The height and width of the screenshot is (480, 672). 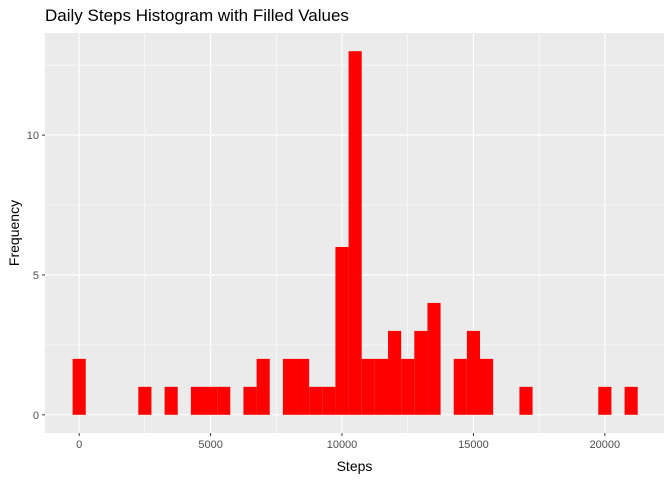 What do you see at coordinates (605, 445) in the screenshot?
I see `x-tick-label: 20000` at bounding box center [605, 445].